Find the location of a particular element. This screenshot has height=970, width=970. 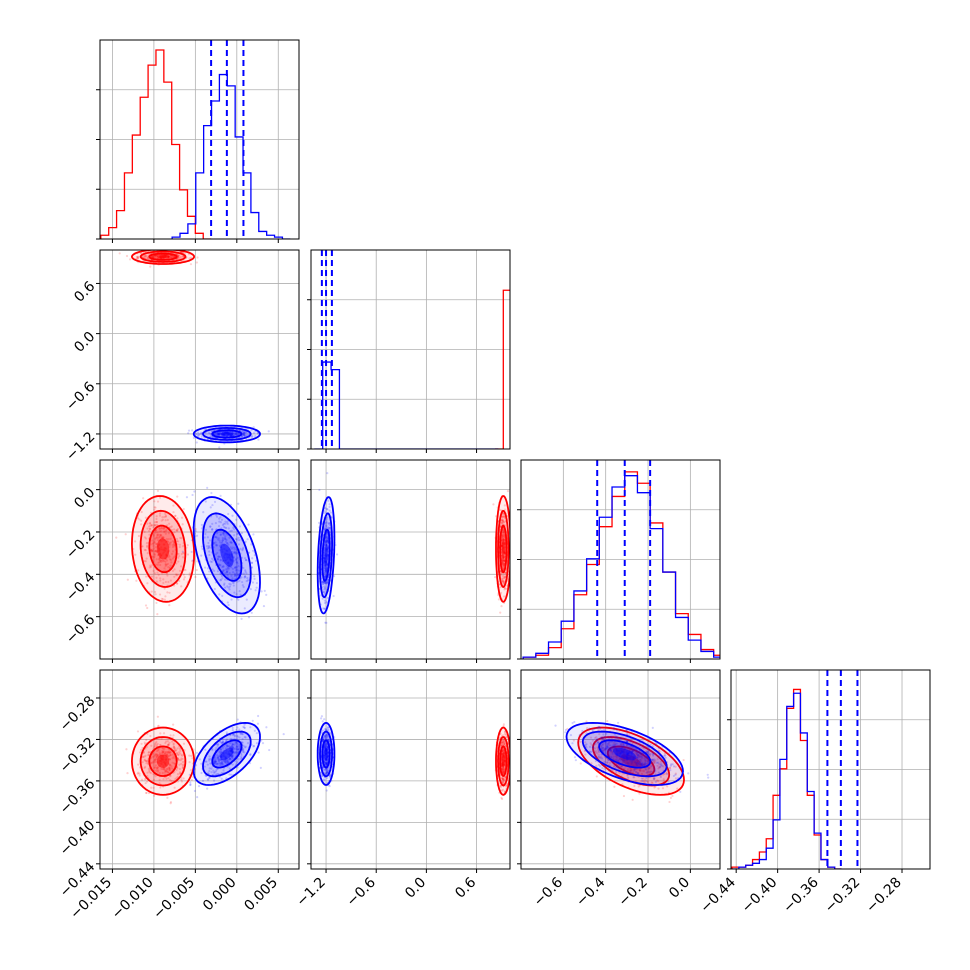

x-tick-label: −0.010 is located at coordinates (133, 899).